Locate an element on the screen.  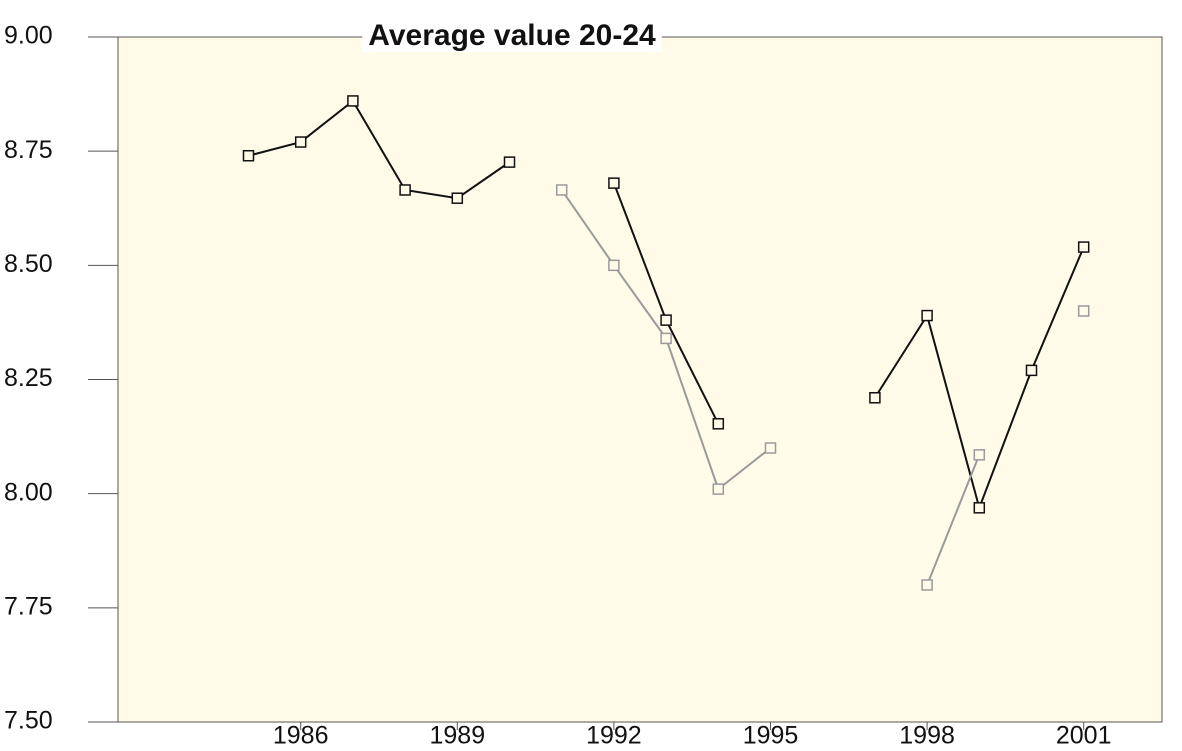
y-tick-label: 8.25 is located at coordinates (28, 378).